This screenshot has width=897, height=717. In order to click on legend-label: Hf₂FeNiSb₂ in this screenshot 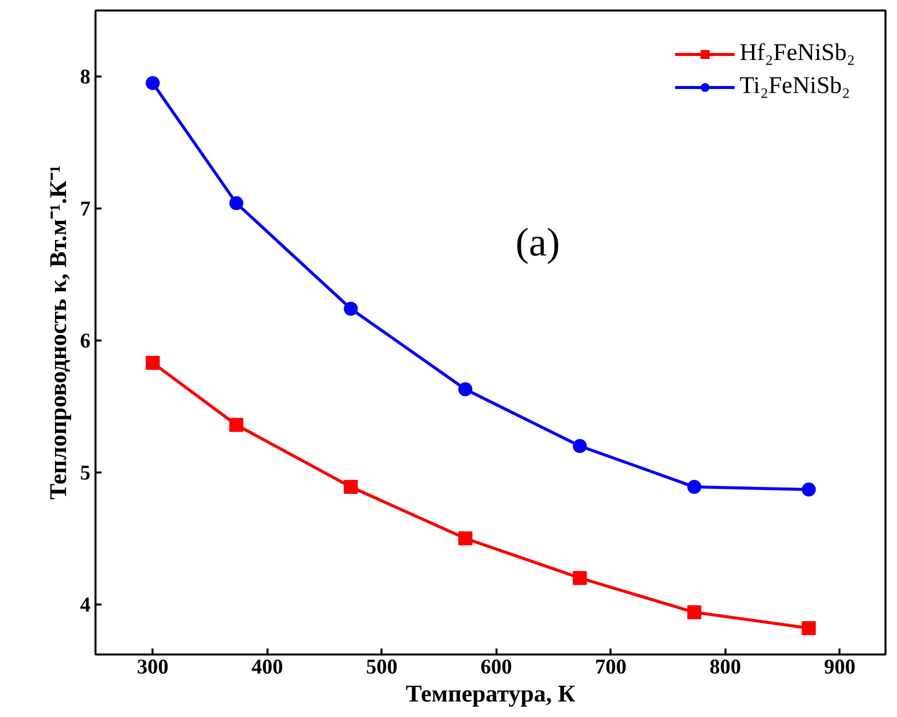, I will do `click(797, 53)`.